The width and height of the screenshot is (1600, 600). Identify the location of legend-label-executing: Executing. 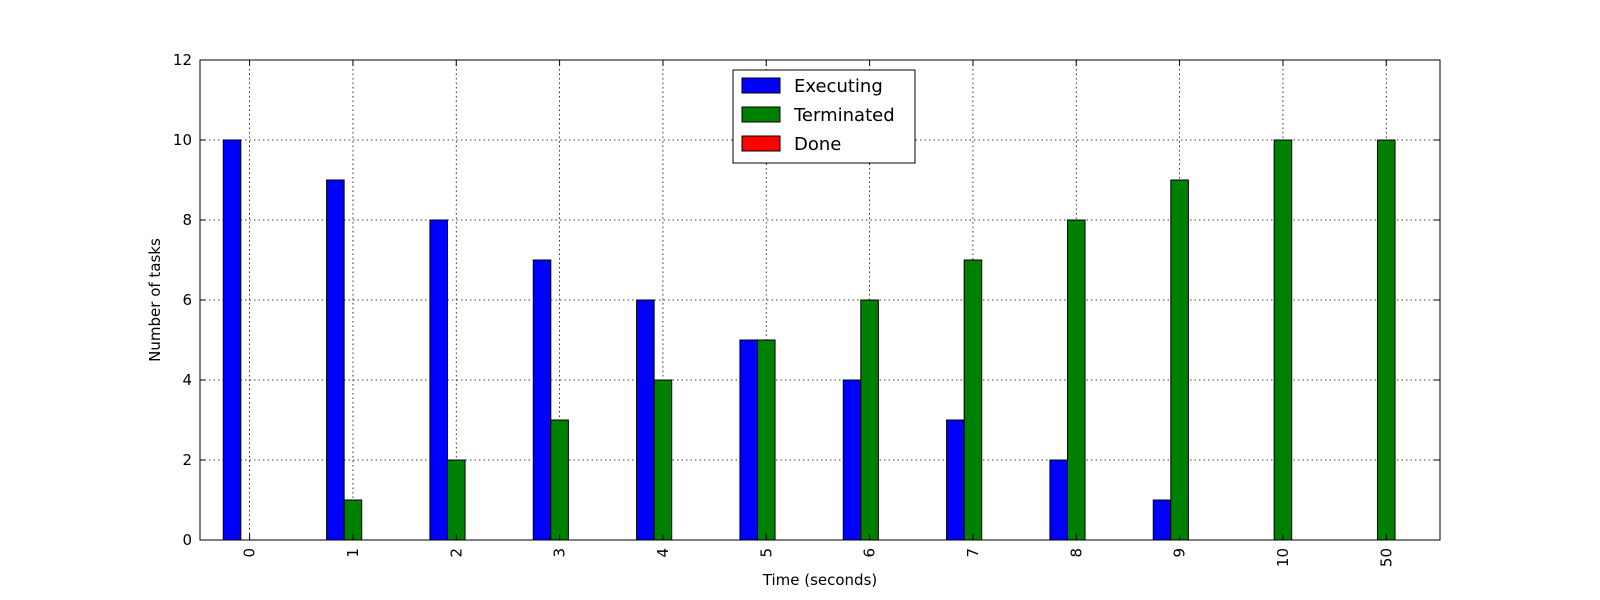
(838, 86).